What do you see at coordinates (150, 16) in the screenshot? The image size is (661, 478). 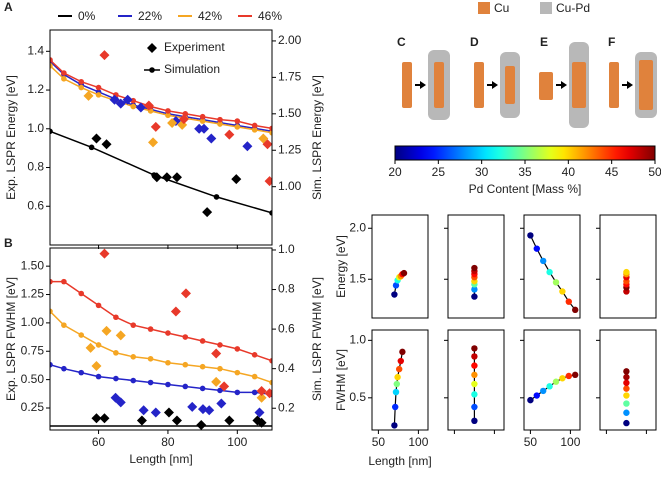 I see `legend-label: 22%` at bounding box center [150, 16].